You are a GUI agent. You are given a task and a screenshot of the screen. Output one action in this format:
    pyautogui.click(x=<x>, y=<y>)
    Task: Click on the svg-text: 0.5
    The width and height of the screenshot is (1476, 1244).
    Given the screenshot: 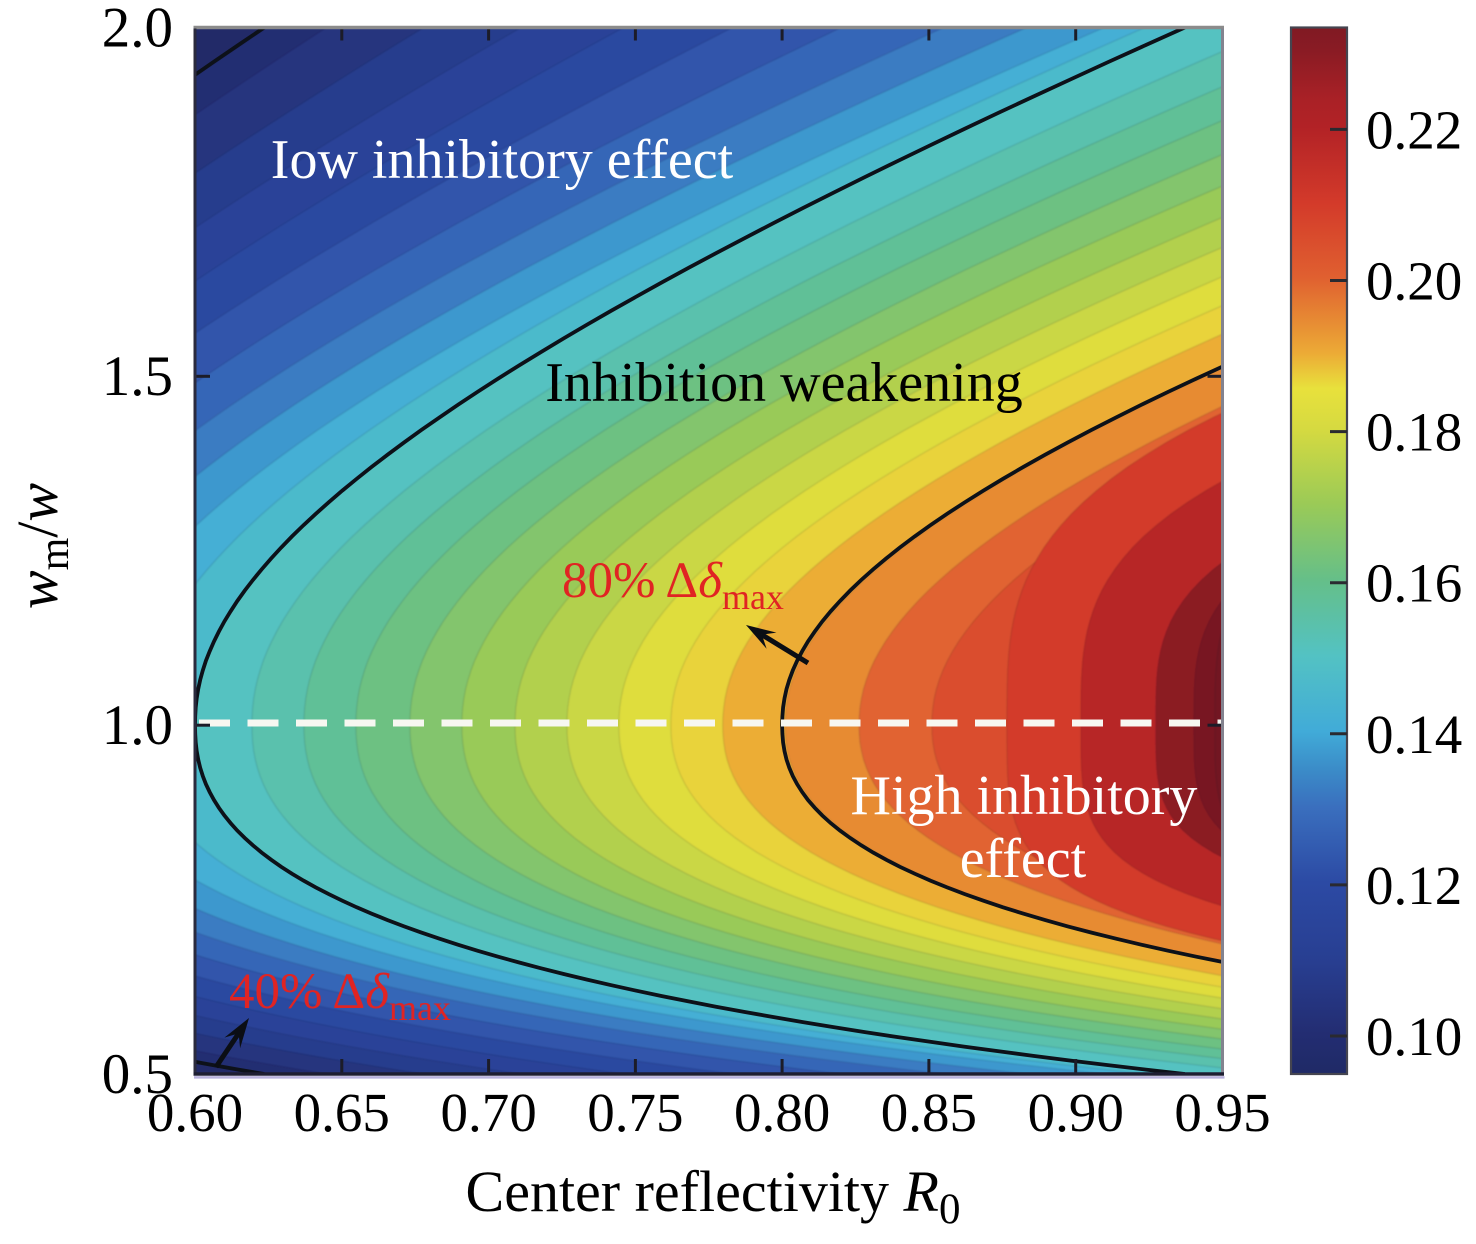 What is the action you would take?
    pyautogui.click(x=137, y=1074)
    